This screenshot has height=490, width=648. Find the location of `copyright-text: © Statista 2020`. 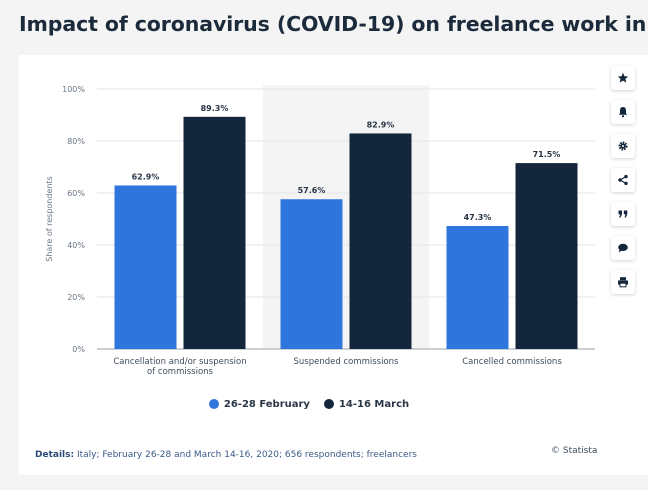

copyright-text: © Statista 2020 is located at coordinates (587, 451).